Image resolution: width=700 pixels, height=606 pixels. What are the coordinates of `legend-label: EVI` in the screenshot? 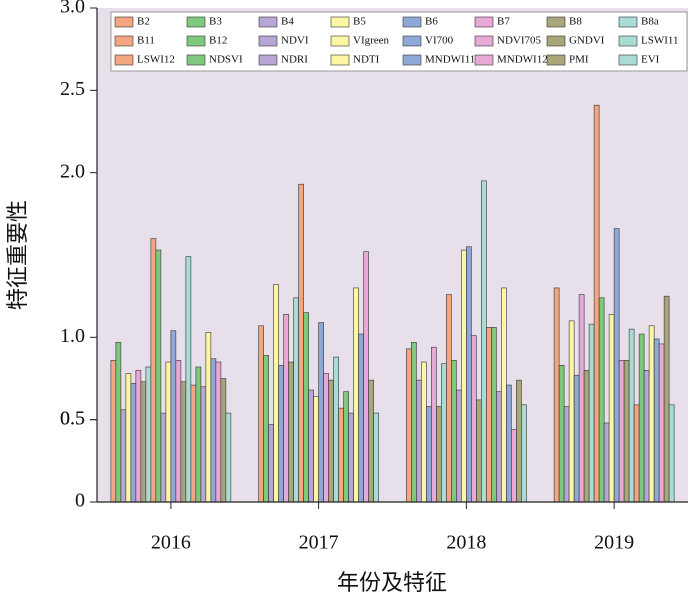 It's located at (650, 60).